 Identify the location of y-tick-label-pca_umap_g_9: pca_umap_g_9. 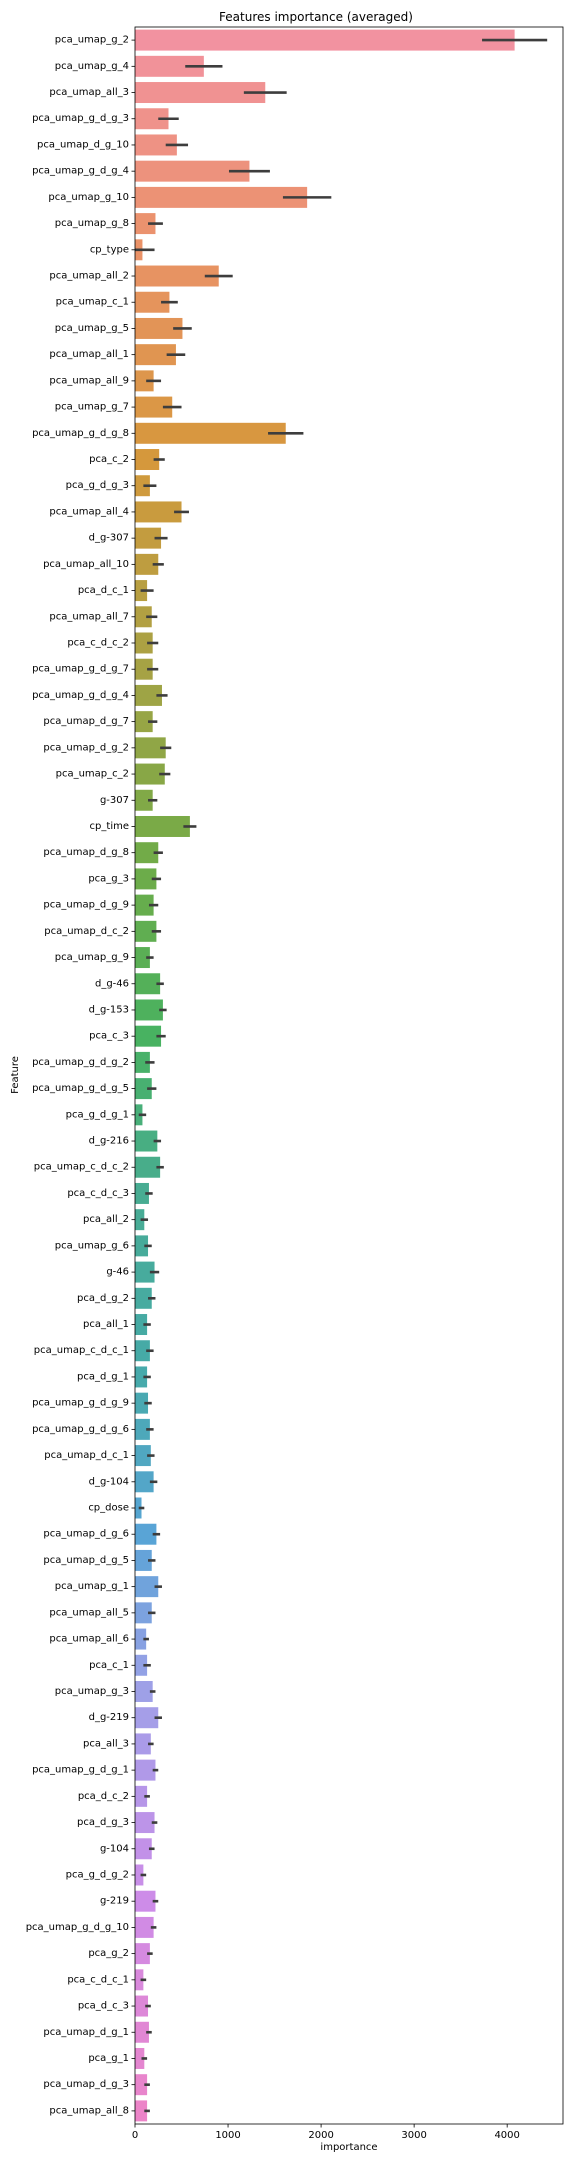
(92, 957).